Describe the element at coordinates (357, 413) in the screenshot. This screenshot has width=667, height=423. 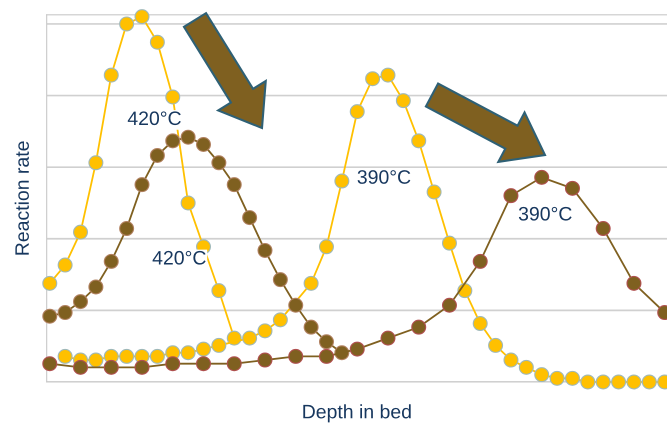
I see `x-axis-title: Depth in bed` at that location.